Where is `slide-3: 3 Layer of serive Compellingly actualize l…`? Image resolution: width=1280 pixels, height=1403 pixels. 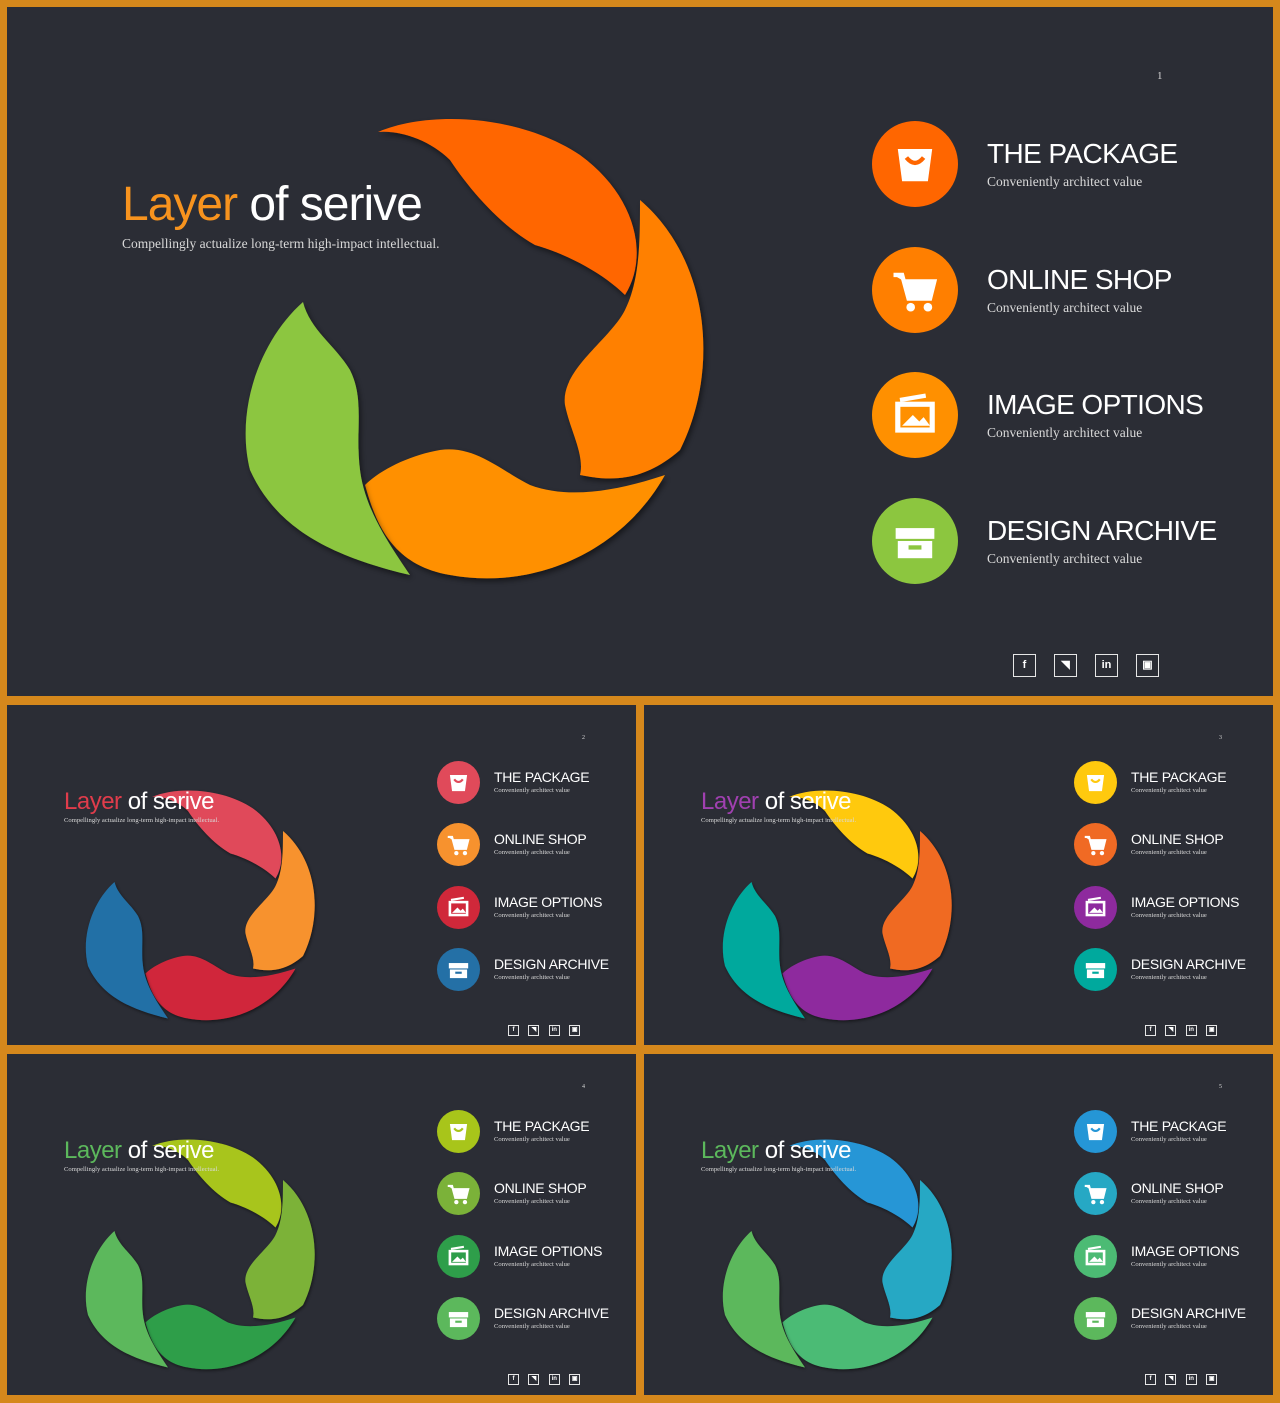
slide-3: 3 Layer of serive Compellingly actualize l… is located at coordinates (958, 875).